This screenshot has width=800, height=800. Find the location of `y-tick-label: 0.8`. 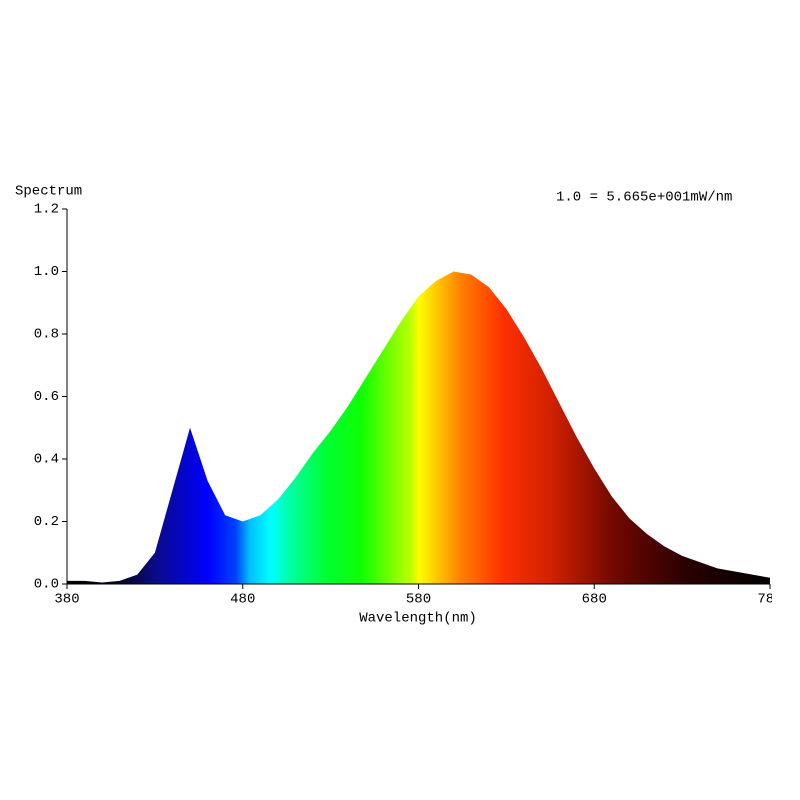

y-tick-label: 0.8 is located at coordinates (46, 335).